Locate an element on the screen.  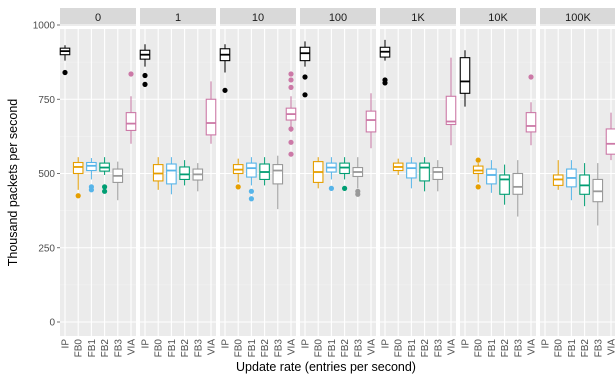
y-tick-label: 500 is located at coordinates (46, 174).